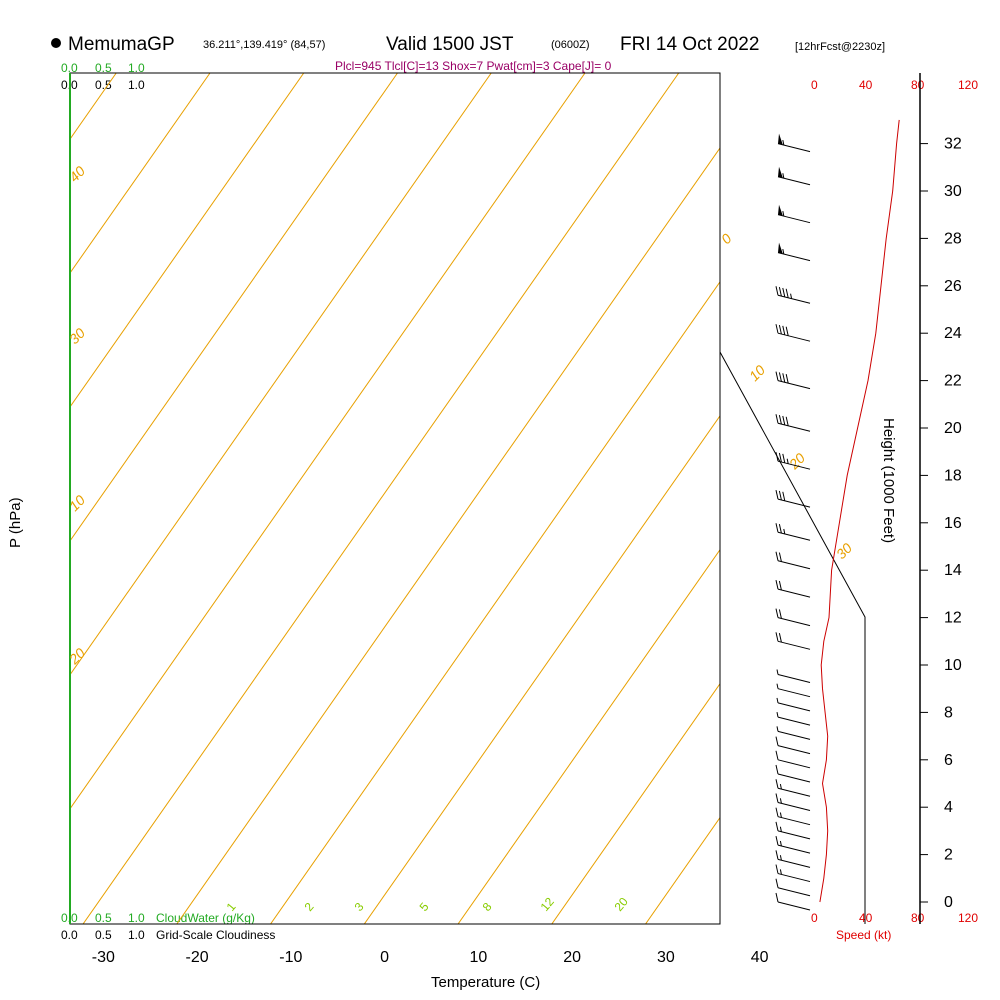 The height and width of the screenshot is (1000, 1000). I want to click on cw-scale-top-0: 0.0, so click(69, 68).